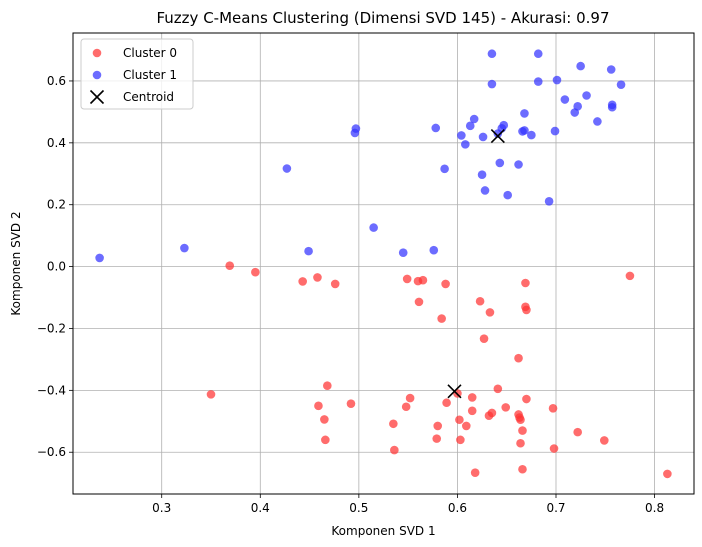 Image resolution: width=702 pixels, height=547 pixels. What do you see at coordinates (16, 263) in the screenshot?
I see `y-axis-label: Komponen SVD 2` at bounding box center [16, 263].